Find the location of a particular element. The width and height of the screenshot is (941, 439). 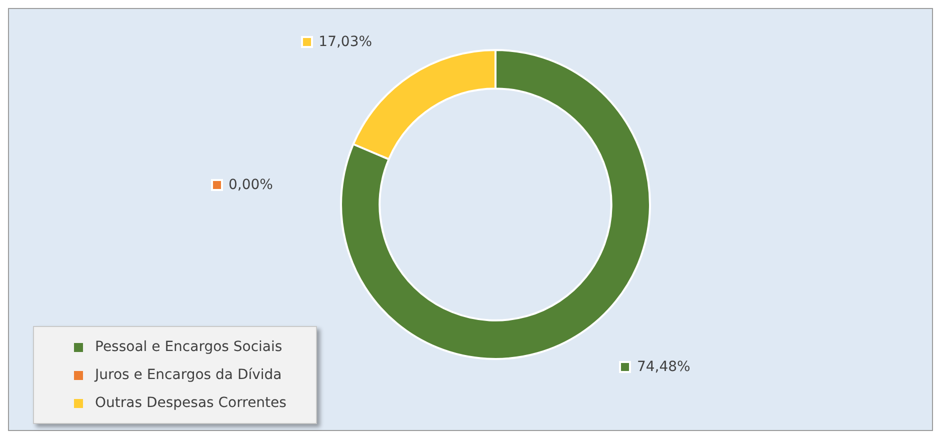

legend-label: Juros e Encargos da Dívida is located at coordinates (188, 375).